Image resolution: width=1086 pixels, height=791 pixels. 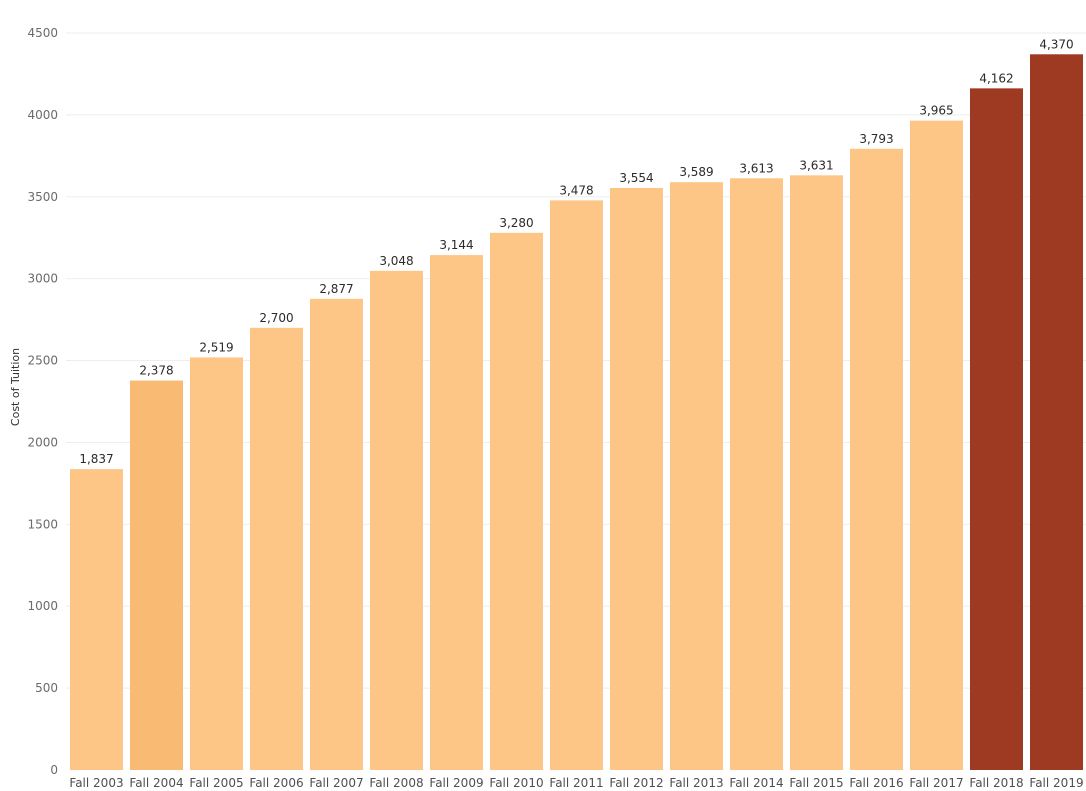 What do you see at coordinates (996, 783) in the screenshot?
I see `x-tick-label: Fall 2018` at bounding box center [996, 783].